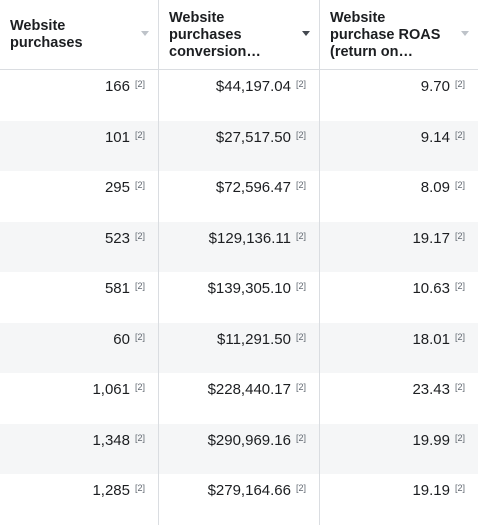  What do you see at coordinates (124, 238) in the screenshot?
I see `purchases-cell: 523 [2]` at bounding box center [124, 238].